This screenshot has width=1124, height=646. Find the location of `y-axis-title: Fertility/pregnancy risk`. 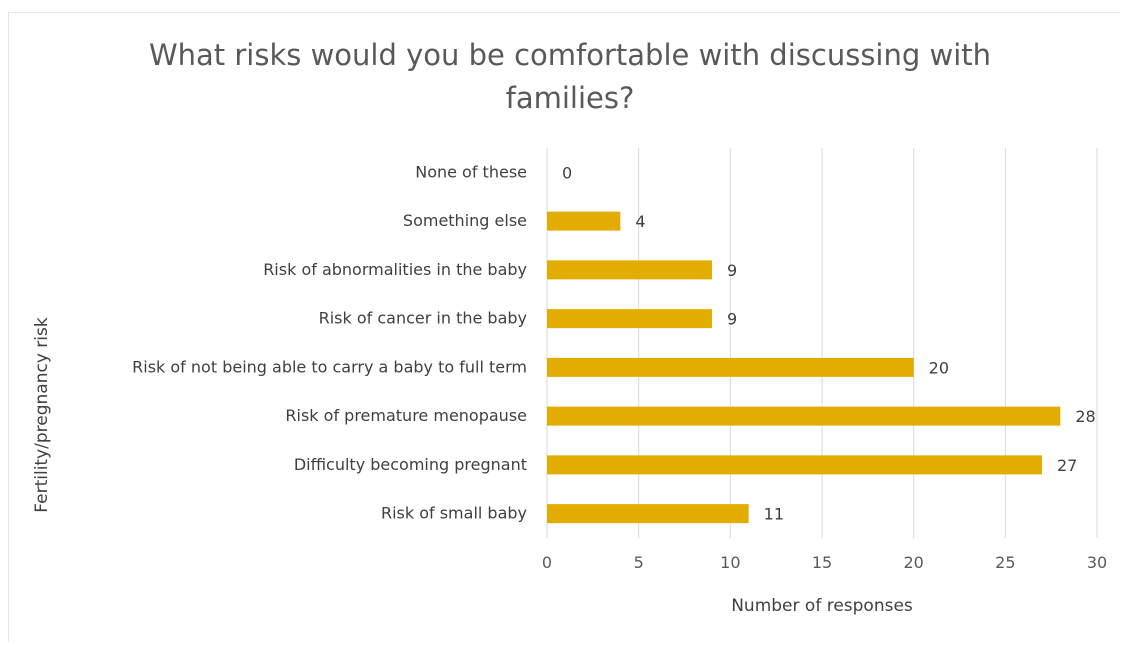

y-axis-title: Fertility/pregnancy risk is located at coordinates (42, 415).